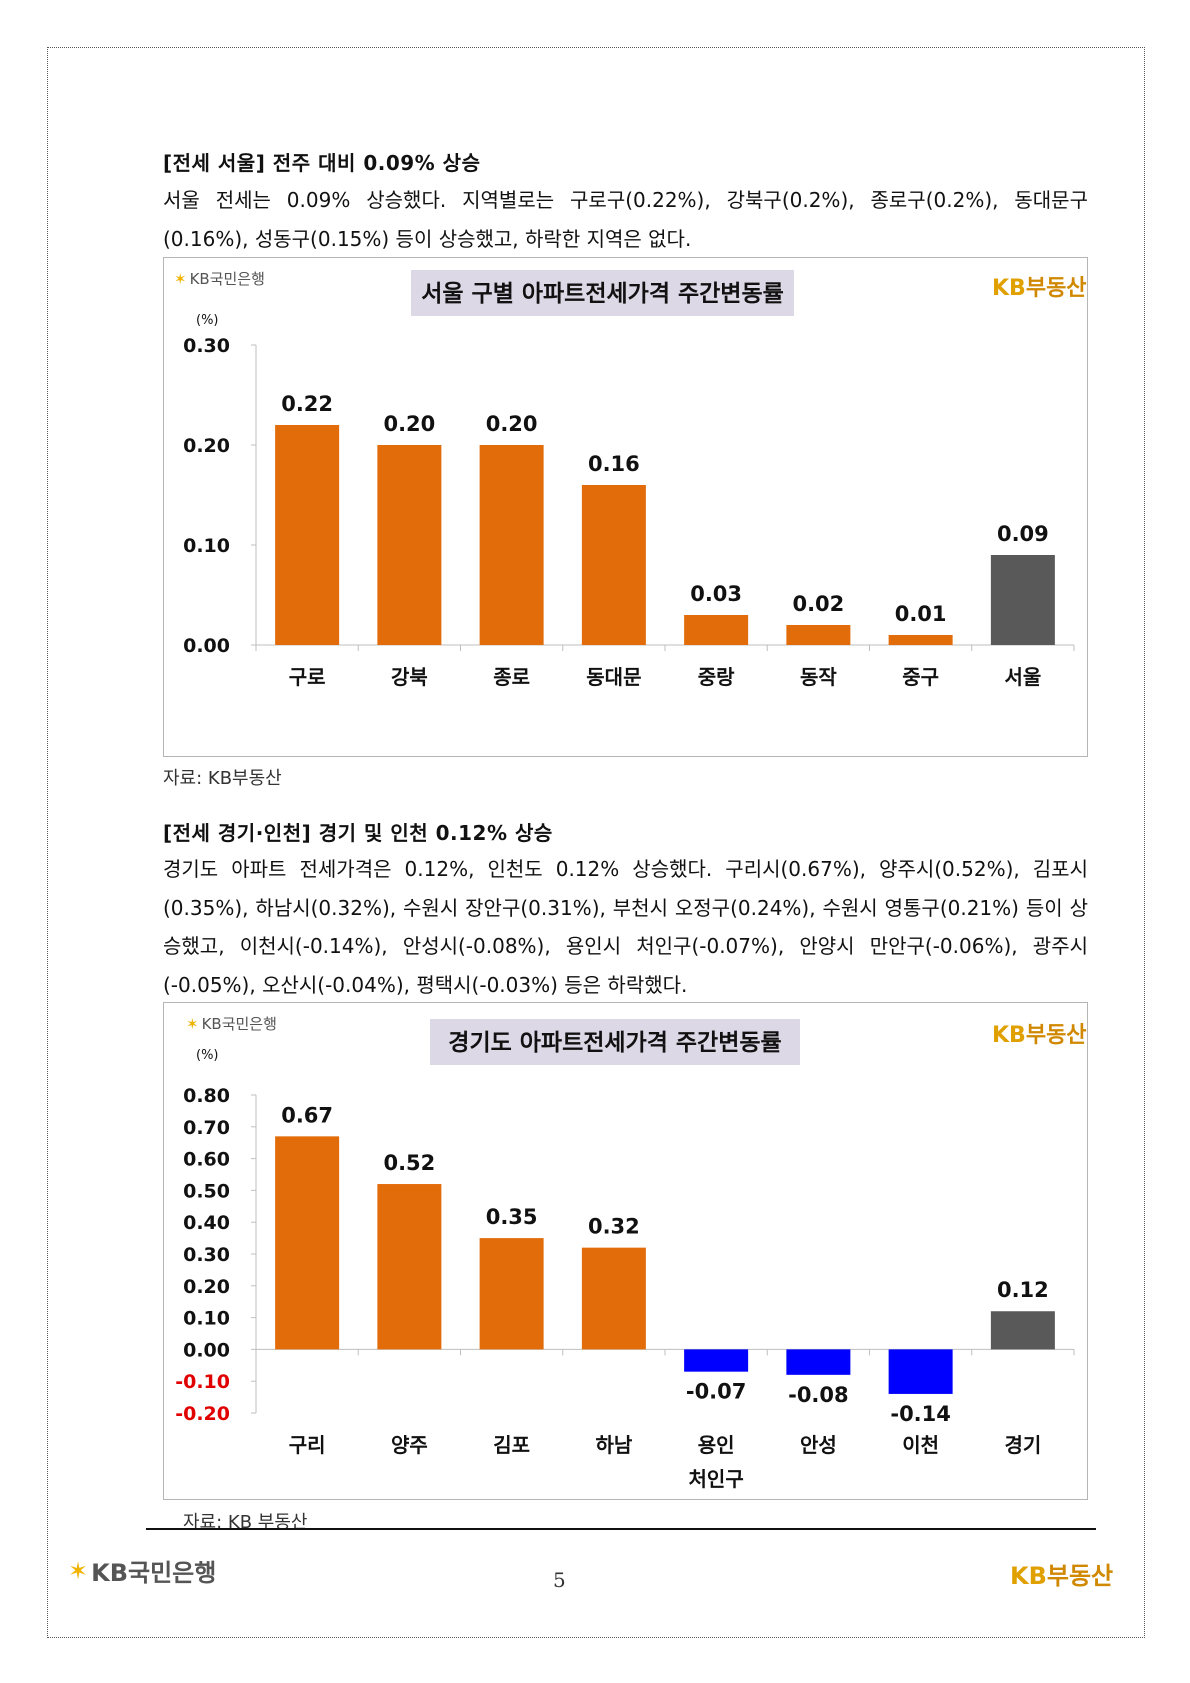 The width and height of the screenshot is (1190, 1683). What do you see at coordinates (222, 778) in the screenshot?
I see `source-note-seoul: 자료: KB부동산` at bounding box center [222, 778].